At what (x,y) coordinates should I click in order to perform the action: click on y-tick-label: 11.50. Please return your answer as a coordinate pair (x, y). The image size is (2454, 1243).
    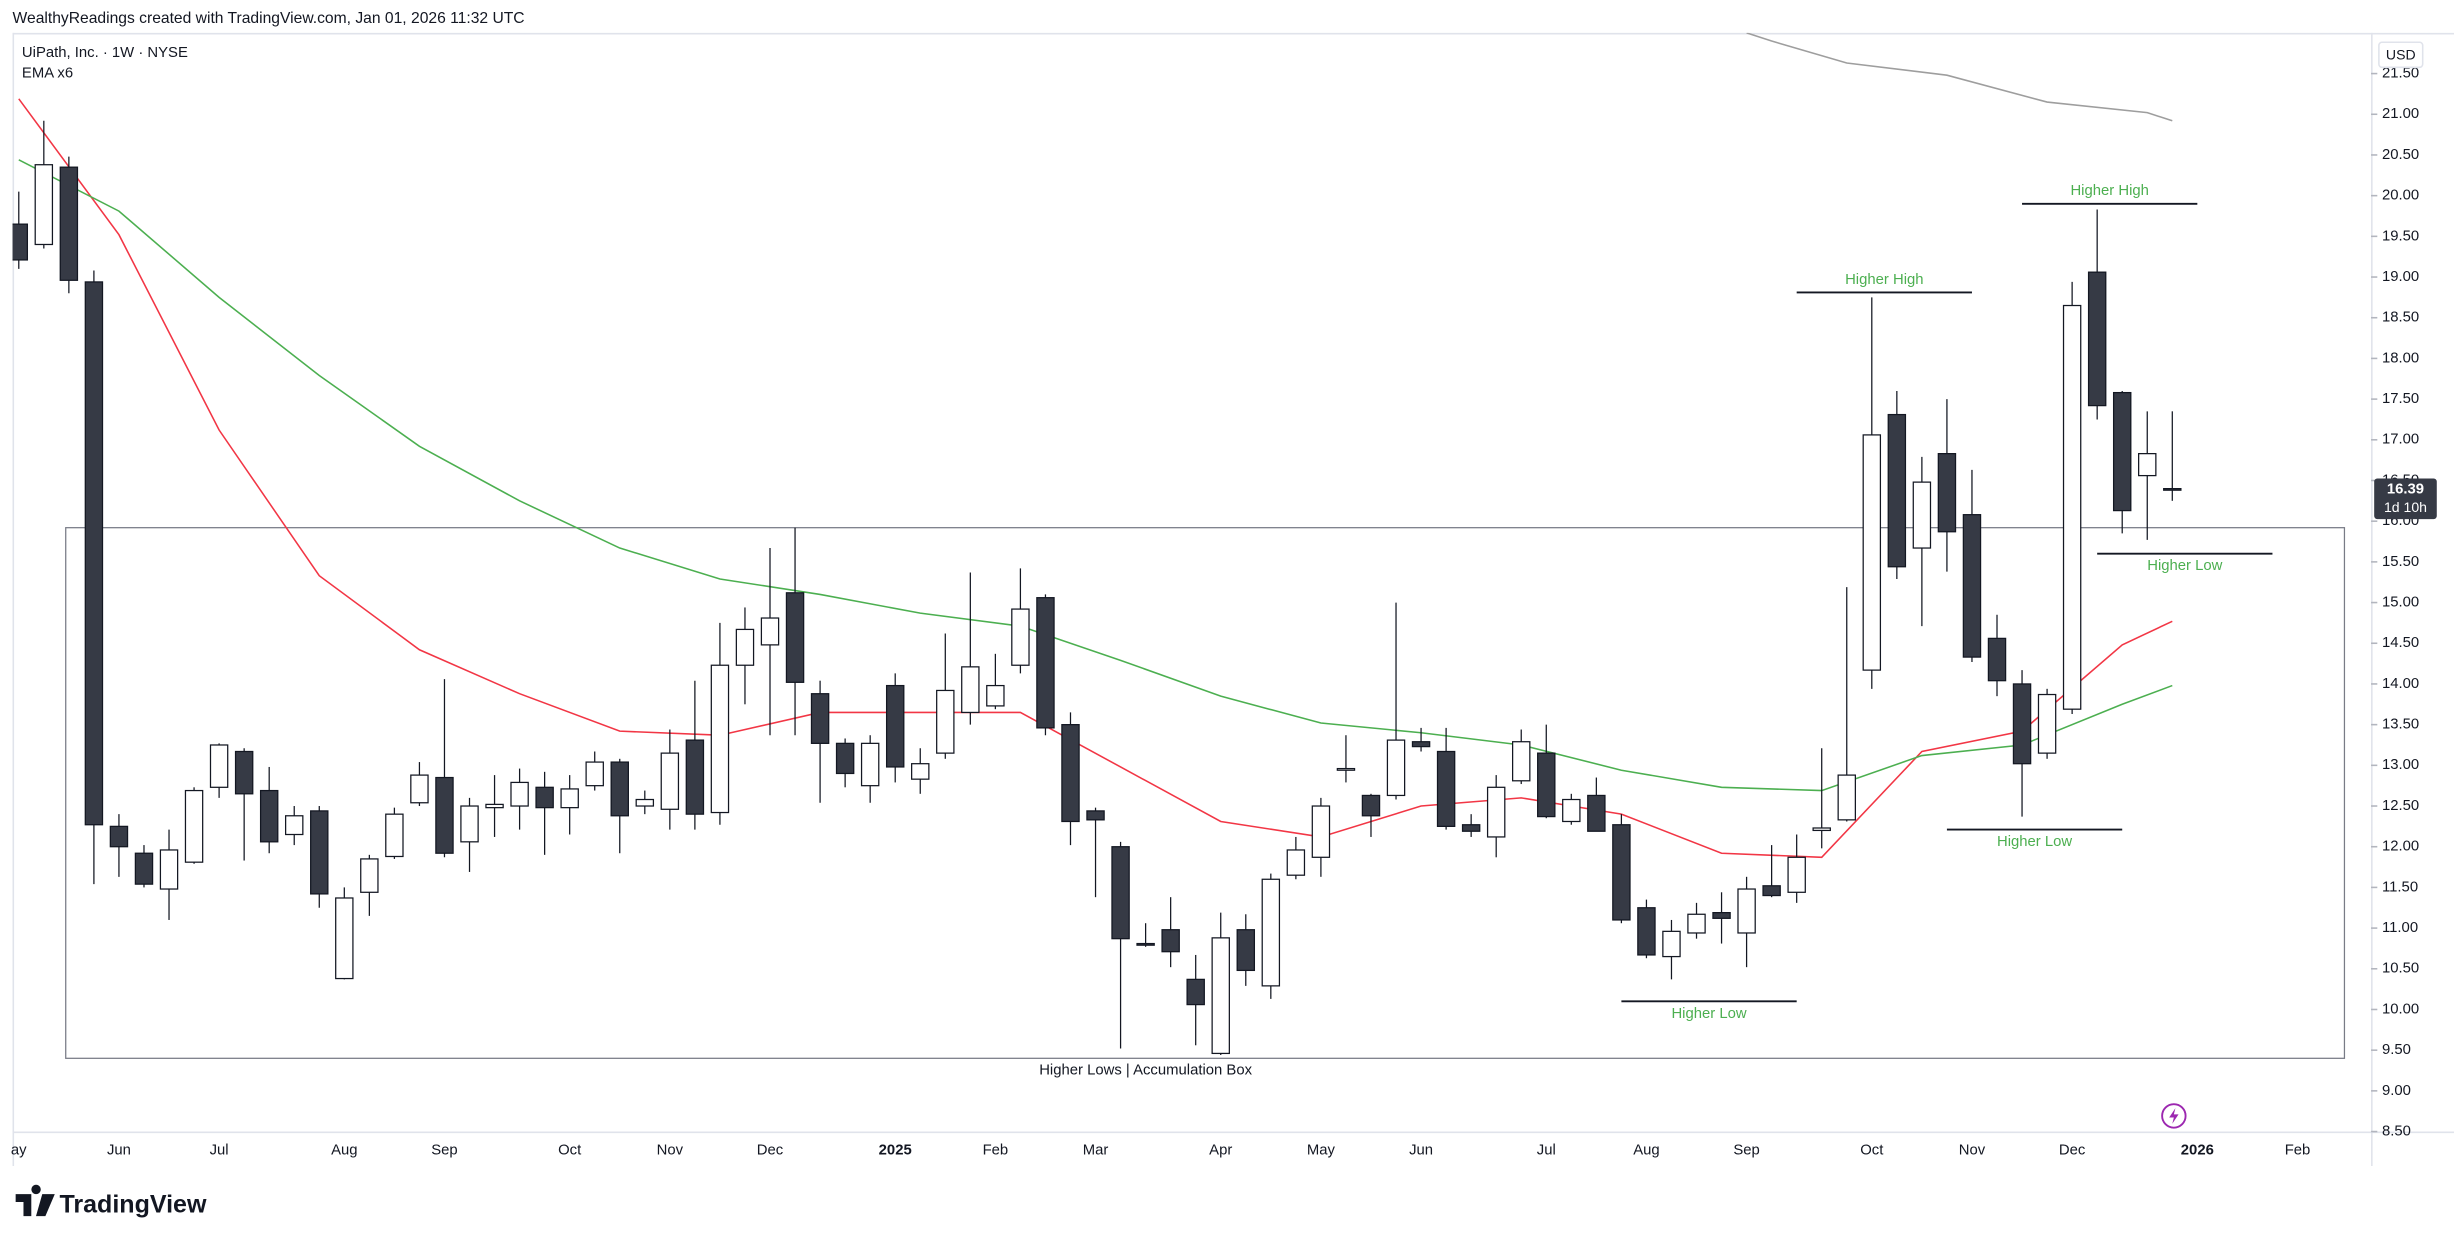
    Looking at the image, I should click on (2400, 887).